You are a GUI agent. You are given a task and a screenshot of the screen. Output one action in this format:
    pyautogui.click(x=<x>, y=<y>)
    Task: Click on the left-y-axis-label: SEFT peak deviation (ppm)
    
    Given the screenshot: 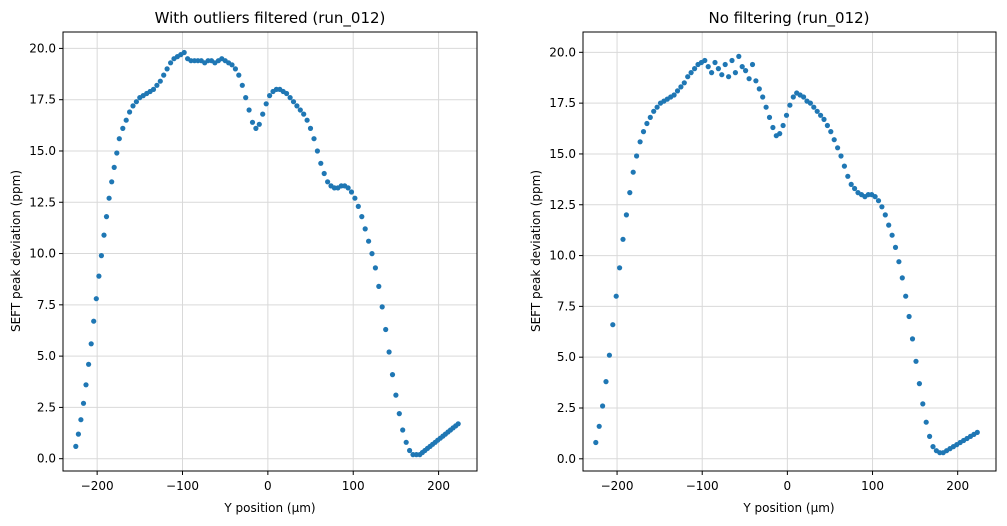 What is the action you would take?
    pyautogui.click(x=16, y=251)
    